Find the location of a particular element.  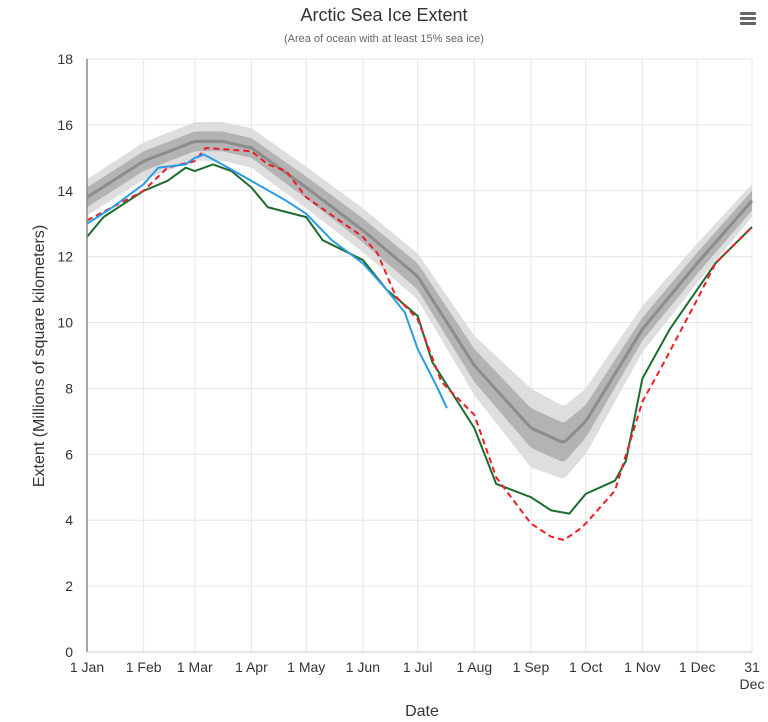

y-tick-label: 16 is located at coordinates (65, 125).